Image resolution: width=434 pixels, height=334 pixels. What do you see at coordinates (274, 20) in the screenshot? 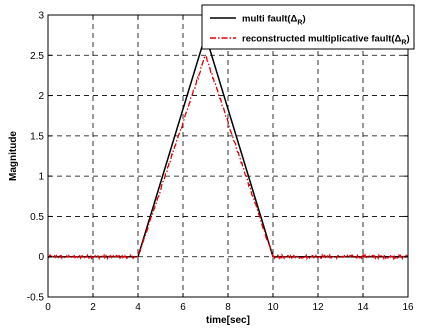
I see `legend-entry: multi fault(ΔR)` at bounding box center [274, 20].